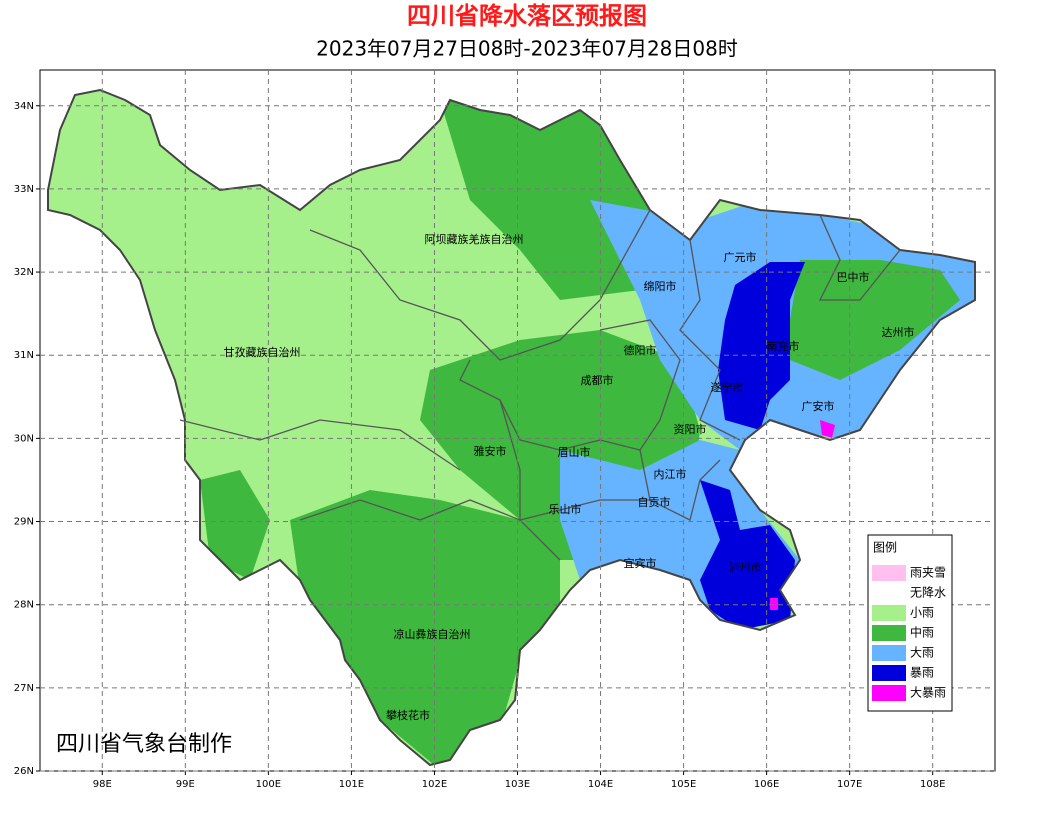  I want to click on y-tick-label: 26N, so click(24, 771).